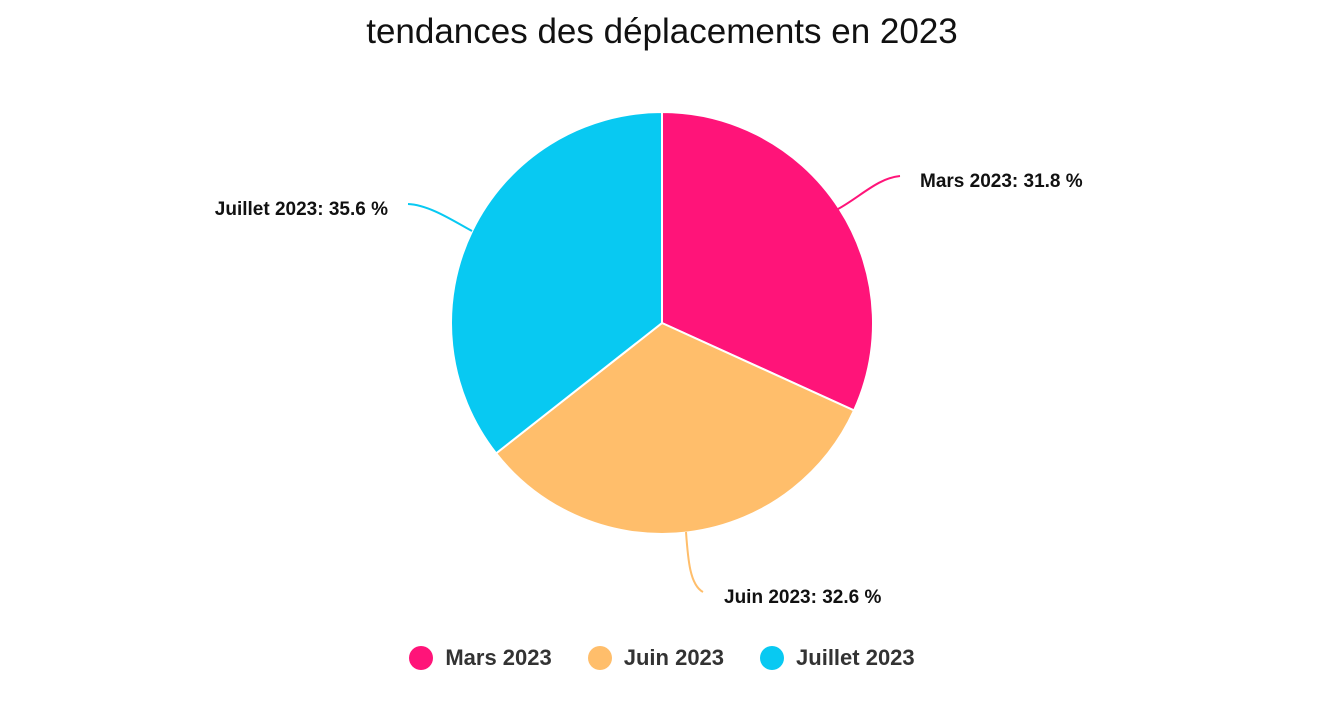  I want to click on leader-line-juillet, so click(440, 217).